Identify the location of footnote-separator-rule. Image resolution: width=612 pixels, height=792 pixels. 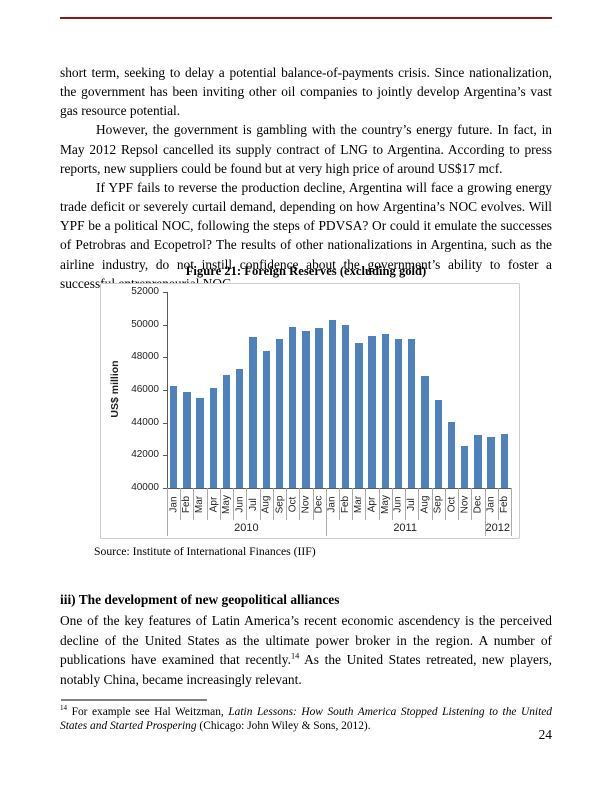
(134, 700).